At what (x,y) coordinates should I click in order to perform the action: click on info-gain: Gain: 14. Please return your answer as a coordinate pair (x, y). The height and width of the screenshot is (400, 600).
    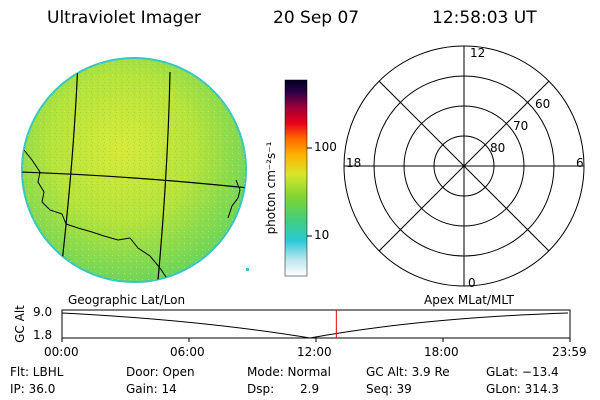
    Looking at the image, I should click on (151, 389).